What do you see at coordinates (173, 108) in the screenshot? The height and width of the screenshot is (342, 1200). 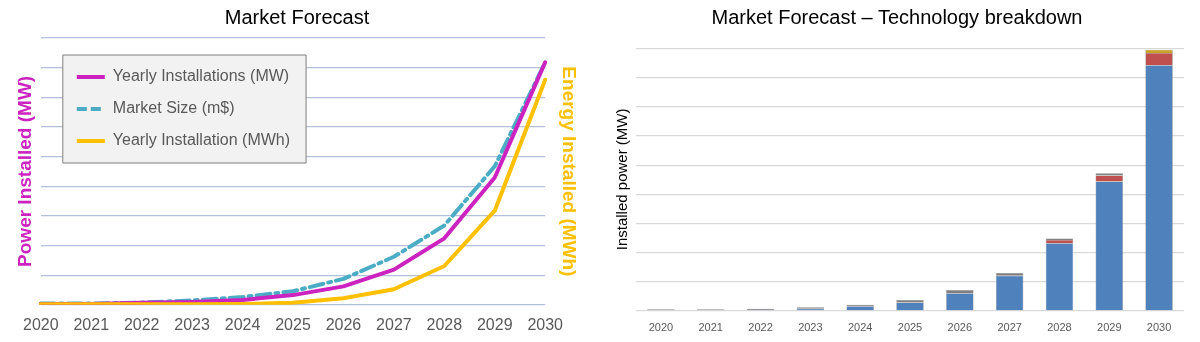 I see `legend-label: Market Size (m$)` at bounding box center [173, 108].